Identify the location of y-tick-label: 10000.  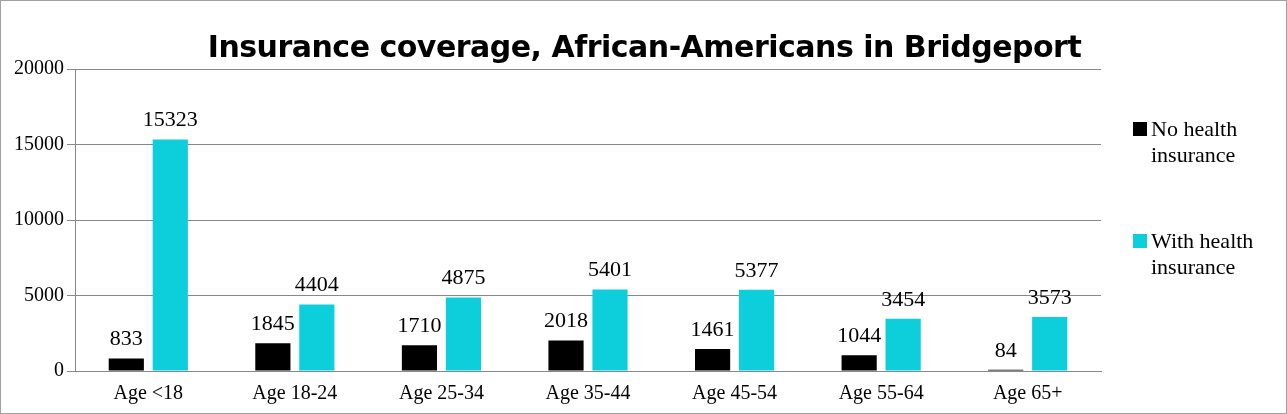
(39, 218).